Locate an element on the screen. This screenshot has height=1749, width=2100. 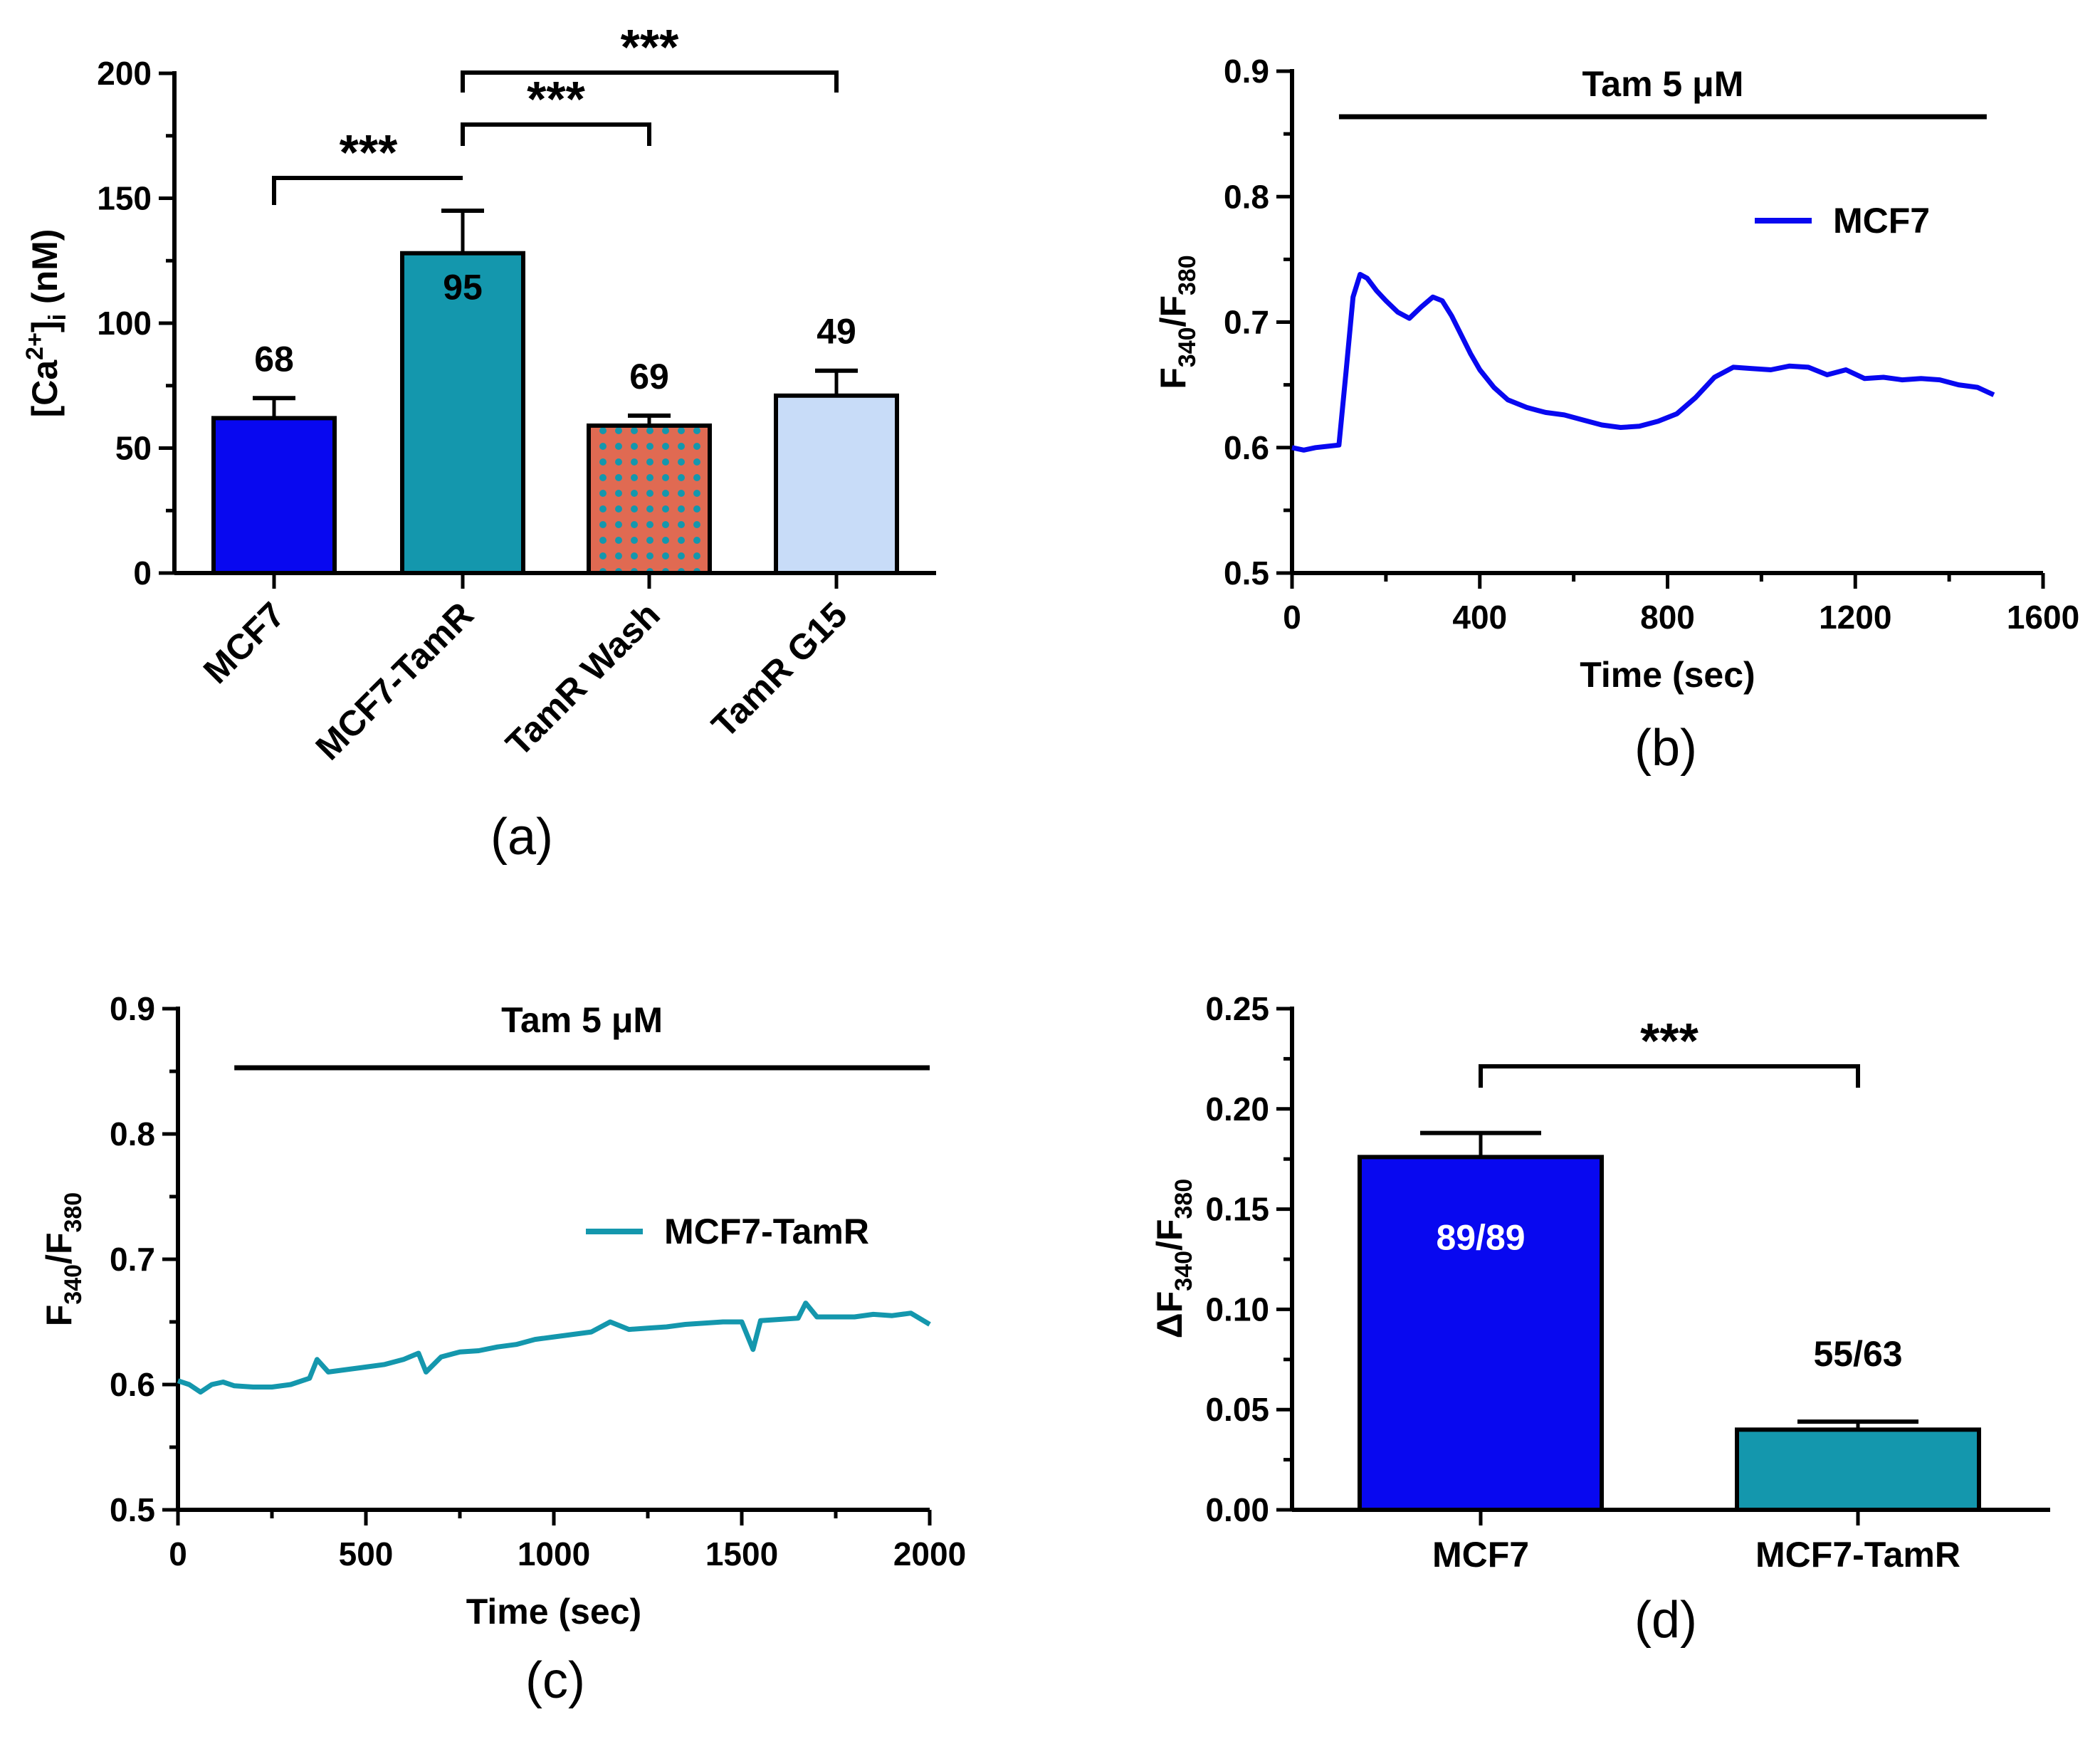
panel-b-y-tick-label: 0.6 is located at coordinates (1246, 447).